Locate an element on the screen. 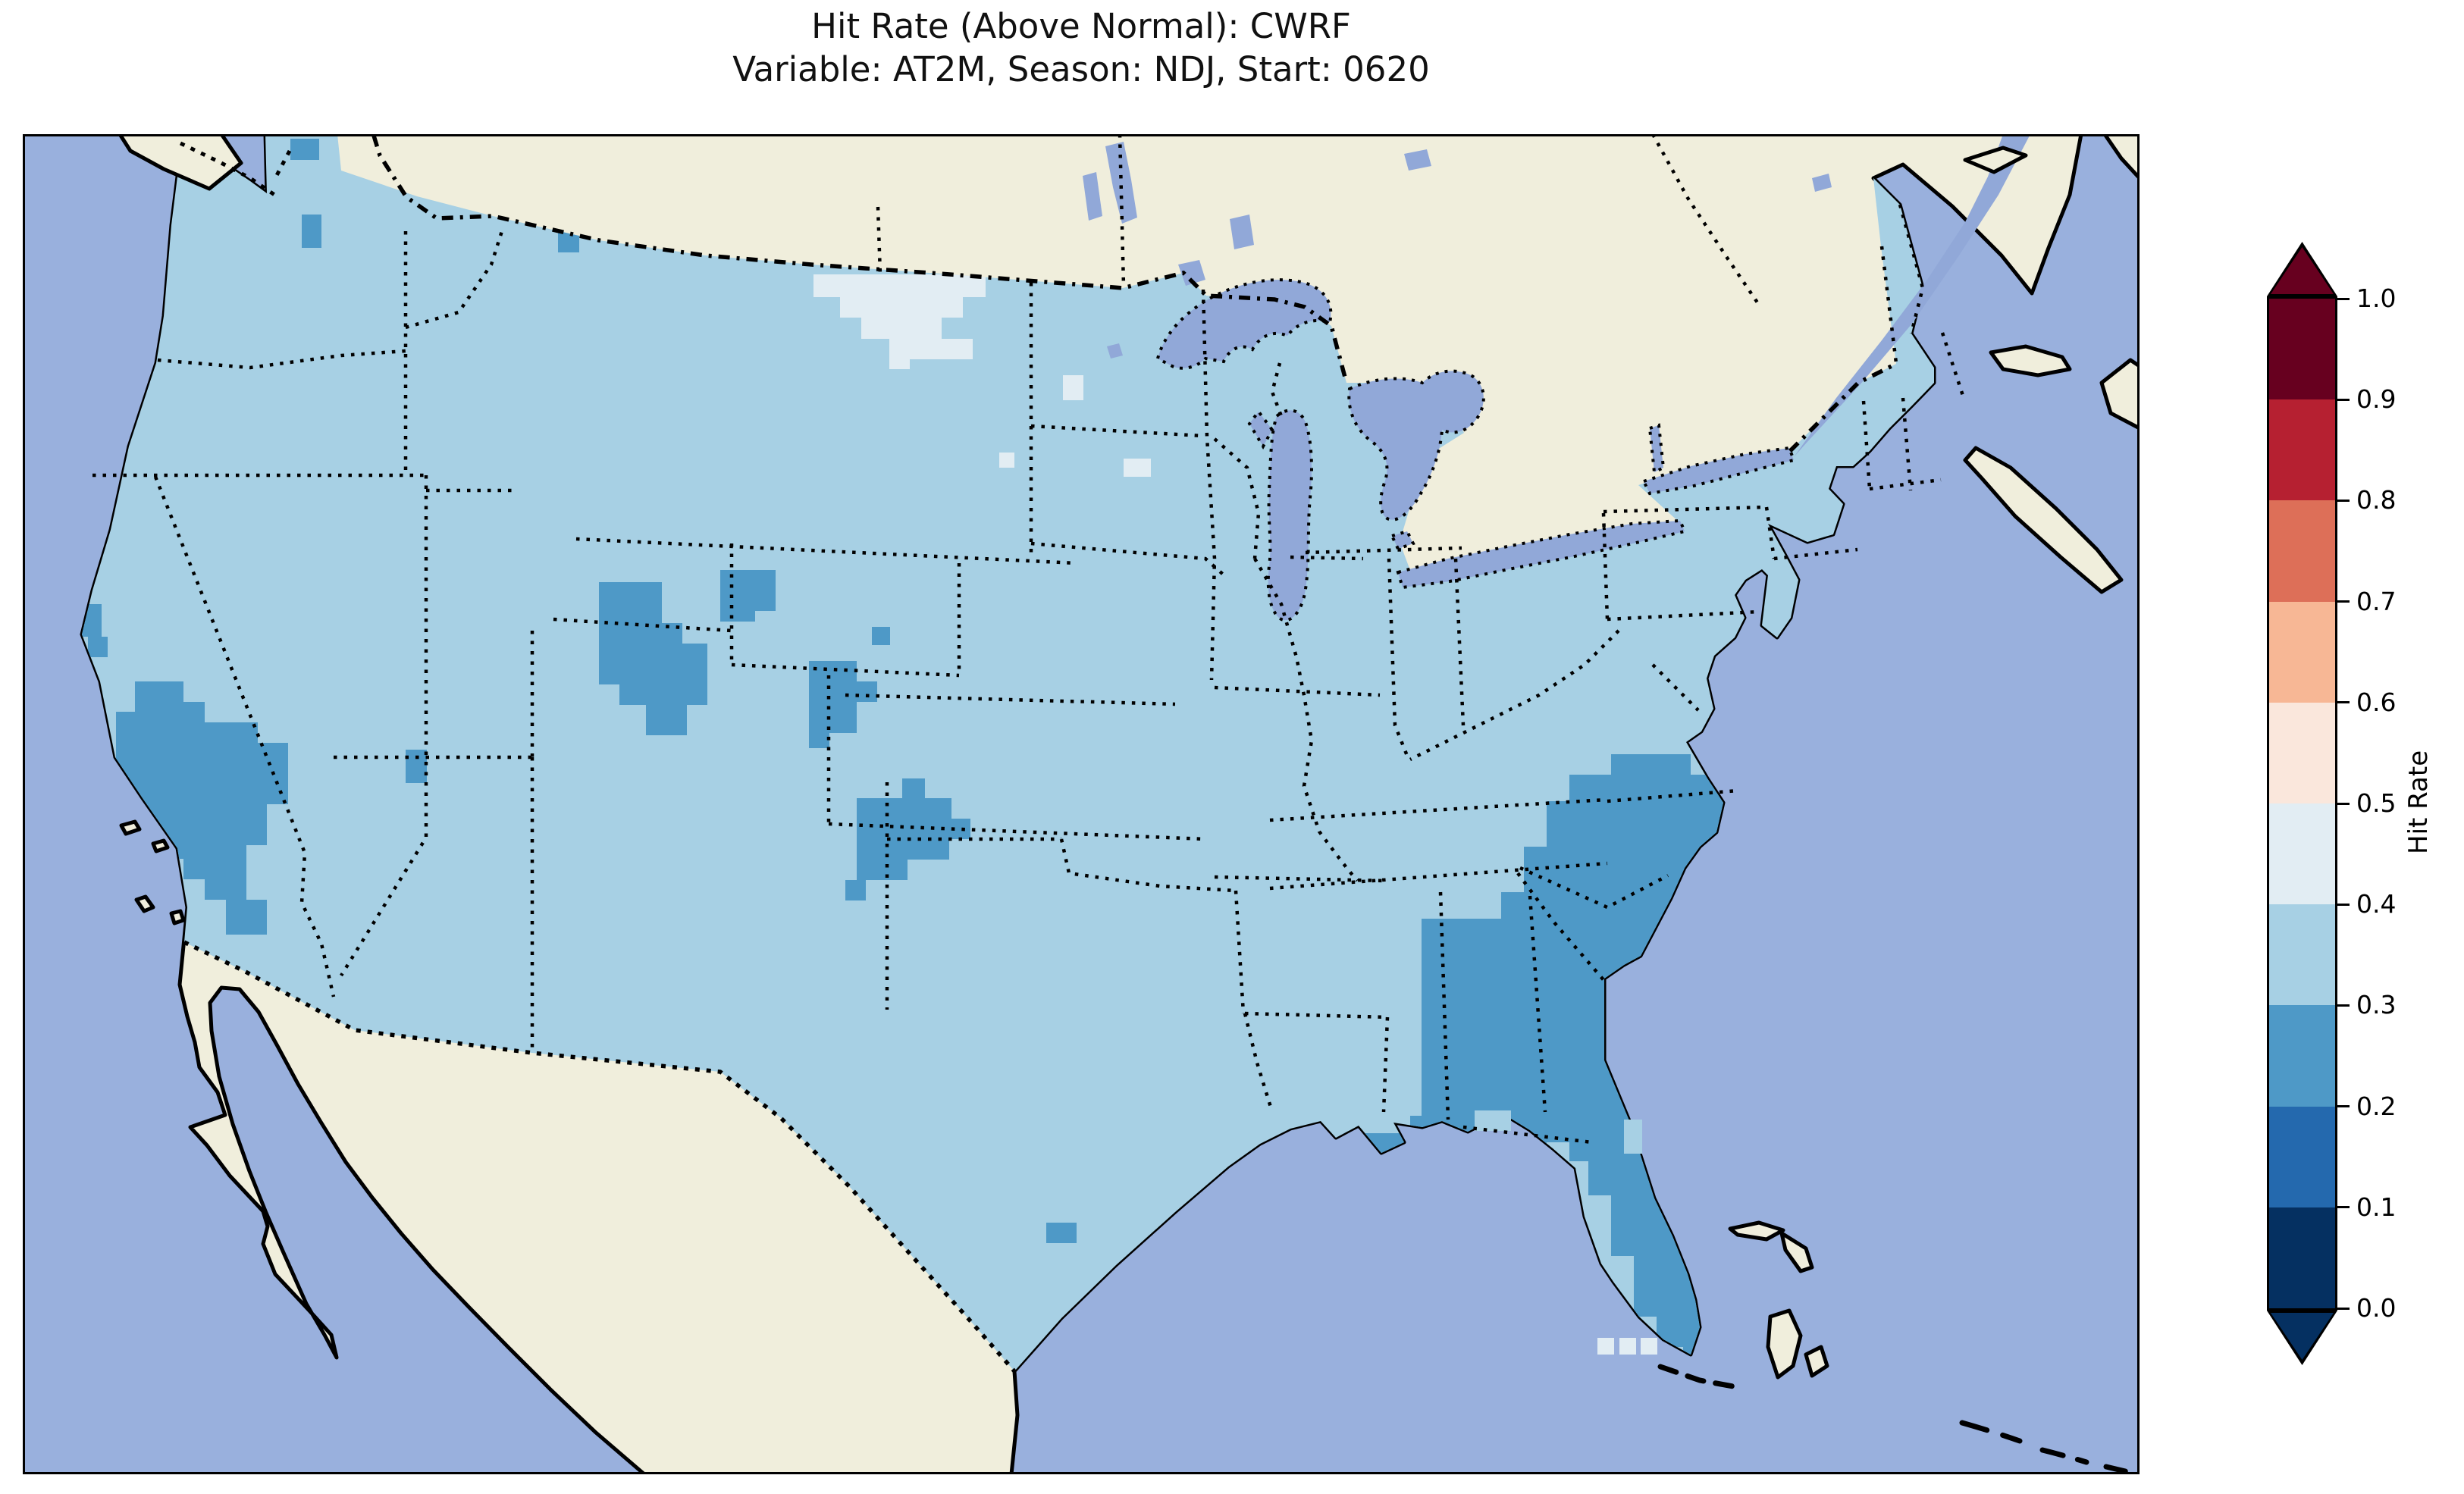 The width and height of the screenshot is (2464, 1494). state-border-wi-il is located at coordinates (1327, 558).